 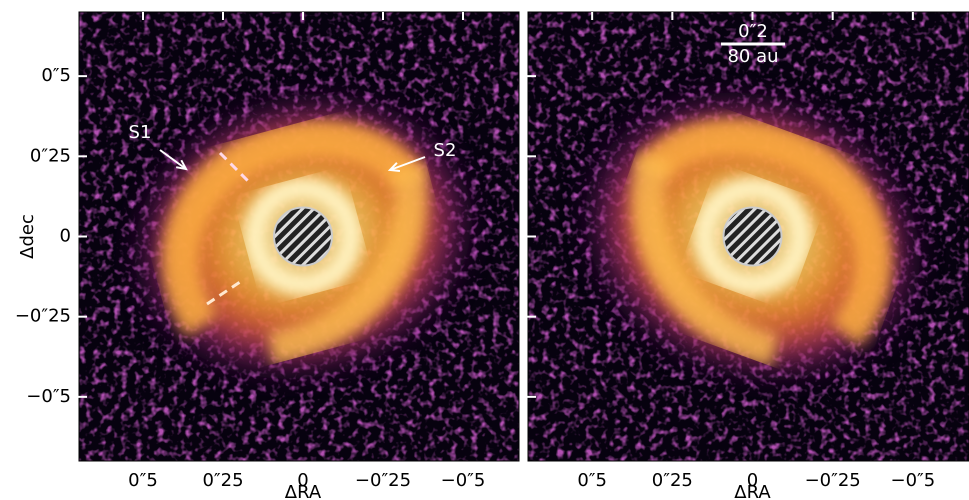 What do you see at coordinates (140, 132) in the screenshot?
I see `annotation: S1` at bounding box center [140, 132].